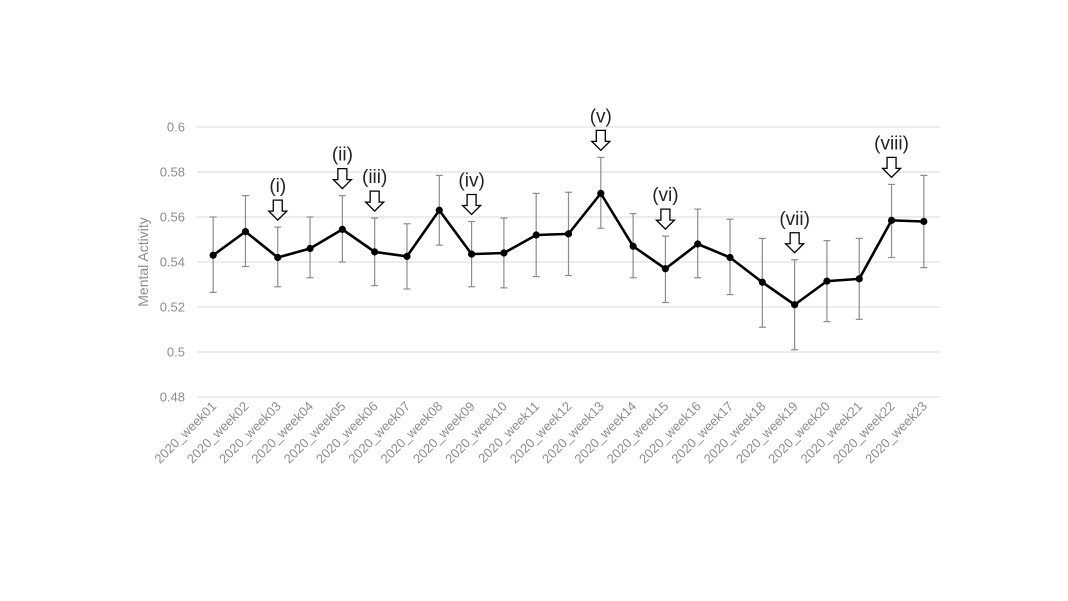  What do you see at coordinates (172, 307) in the screenshot?
I see `y-tick-label: 0.52` at bounding box center [172, 307].